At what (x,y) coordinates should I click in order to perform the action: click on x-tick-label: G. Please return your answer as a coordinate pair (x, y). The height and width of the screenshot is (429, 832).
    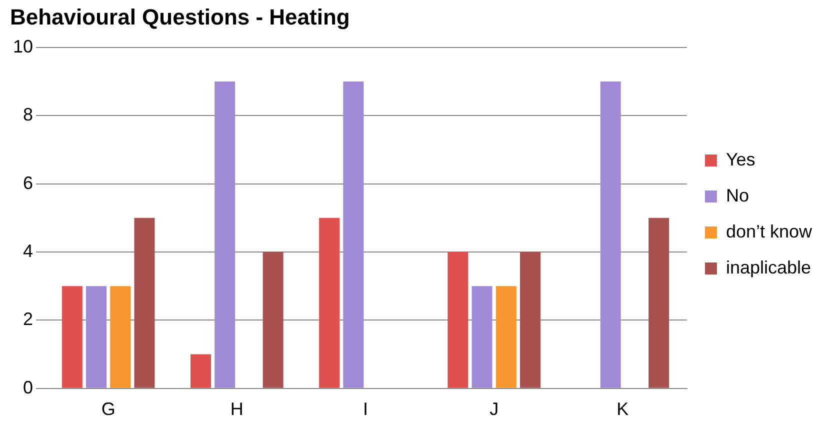
    Looking at the image, I should click on (108, 409).